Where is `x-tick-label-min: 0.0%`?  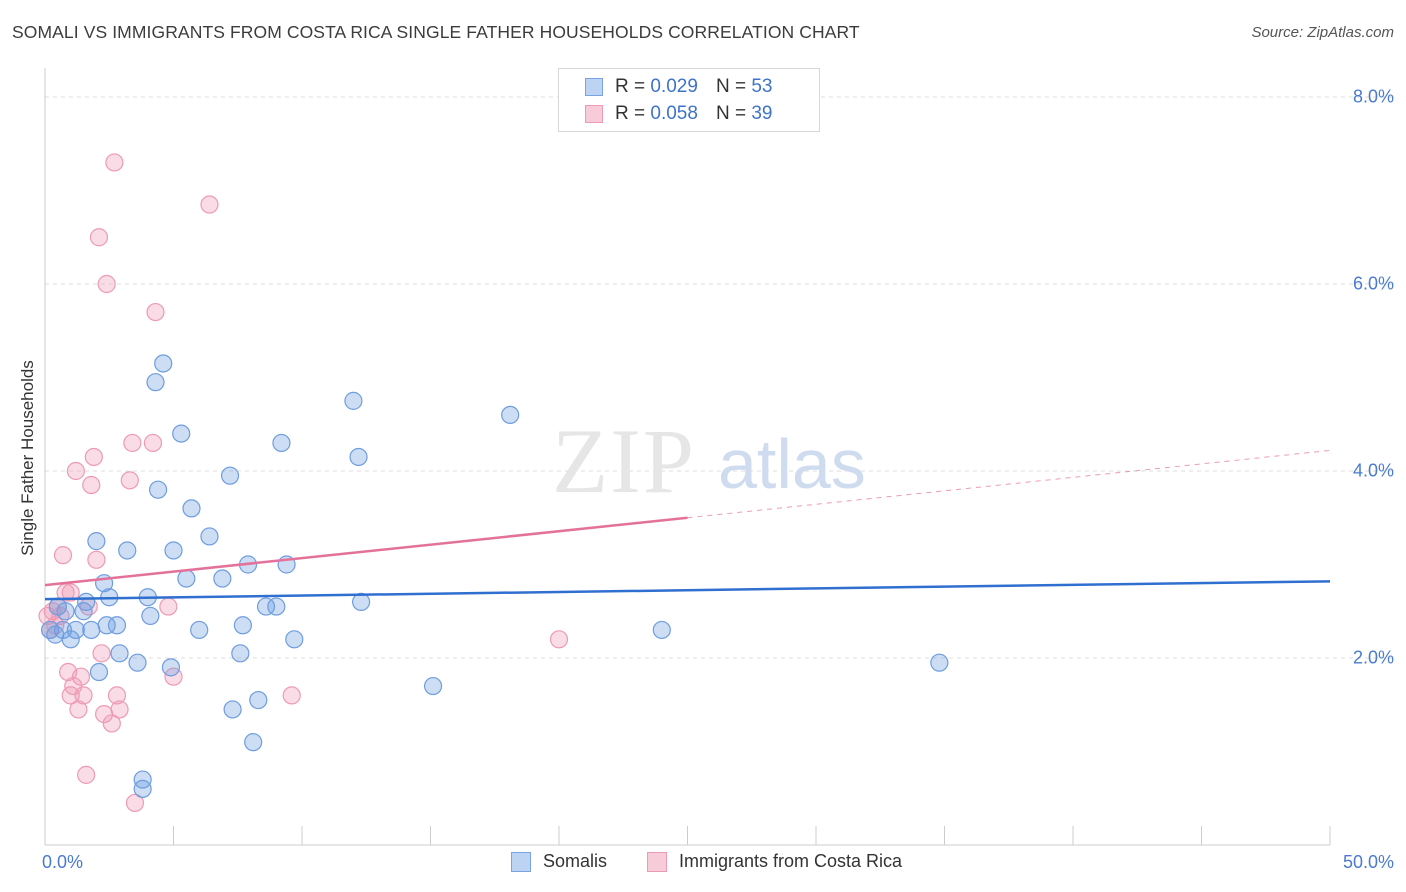
x-tick-label-min: 0.0% is located at coordinates (63, 862).